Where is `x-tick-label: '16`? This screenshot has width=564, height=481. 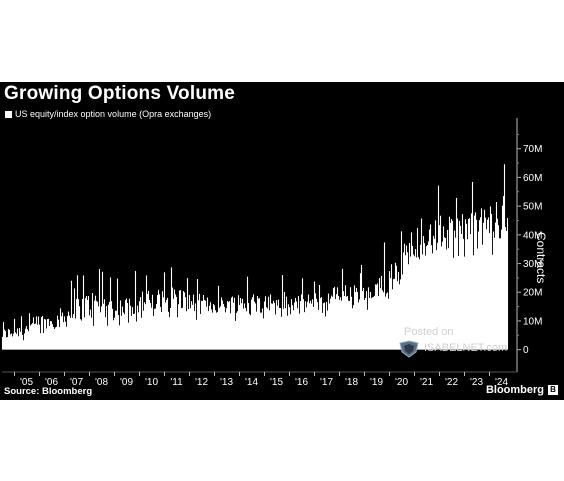
x-tick-label: '16 is located at coordinates (301, 382).